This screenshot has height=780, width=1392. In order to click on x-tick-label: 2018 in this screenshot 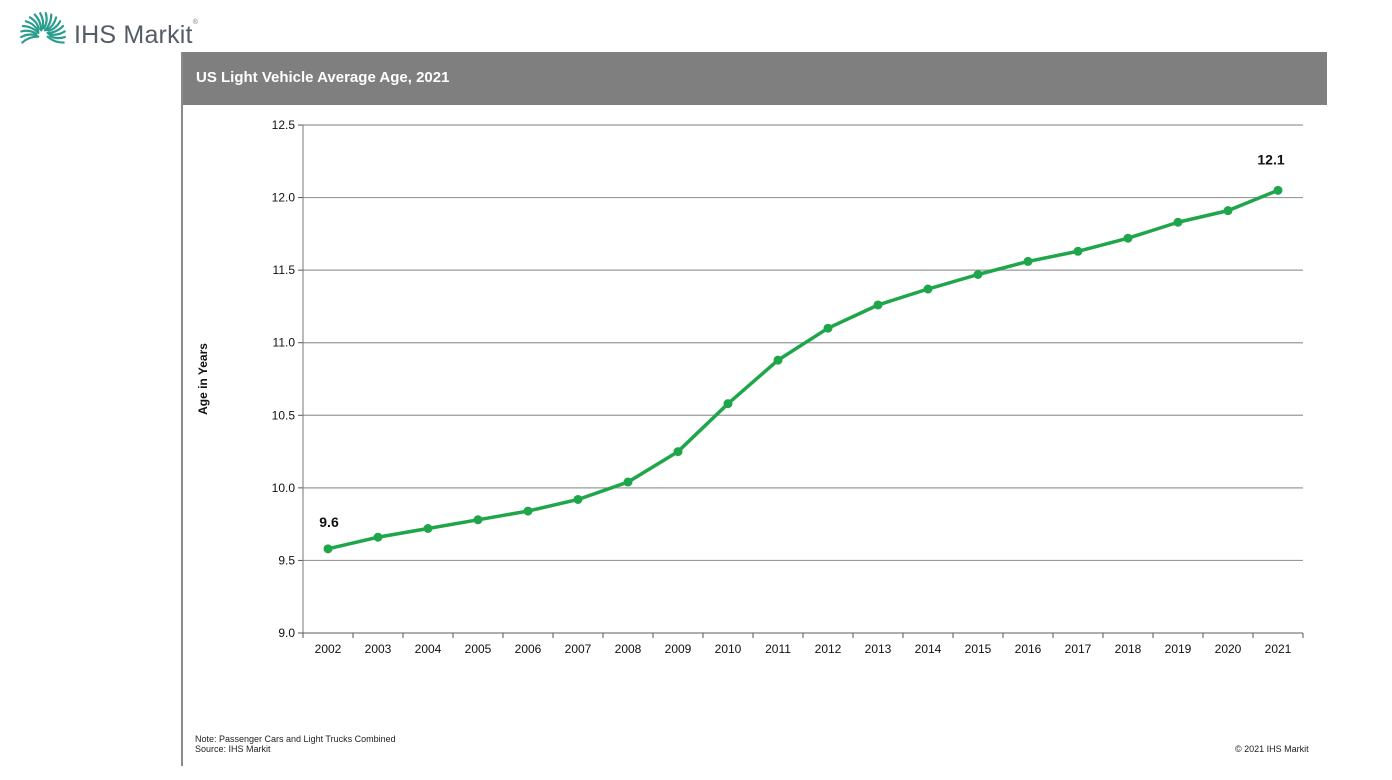, I will do `click(1128, 649)`.